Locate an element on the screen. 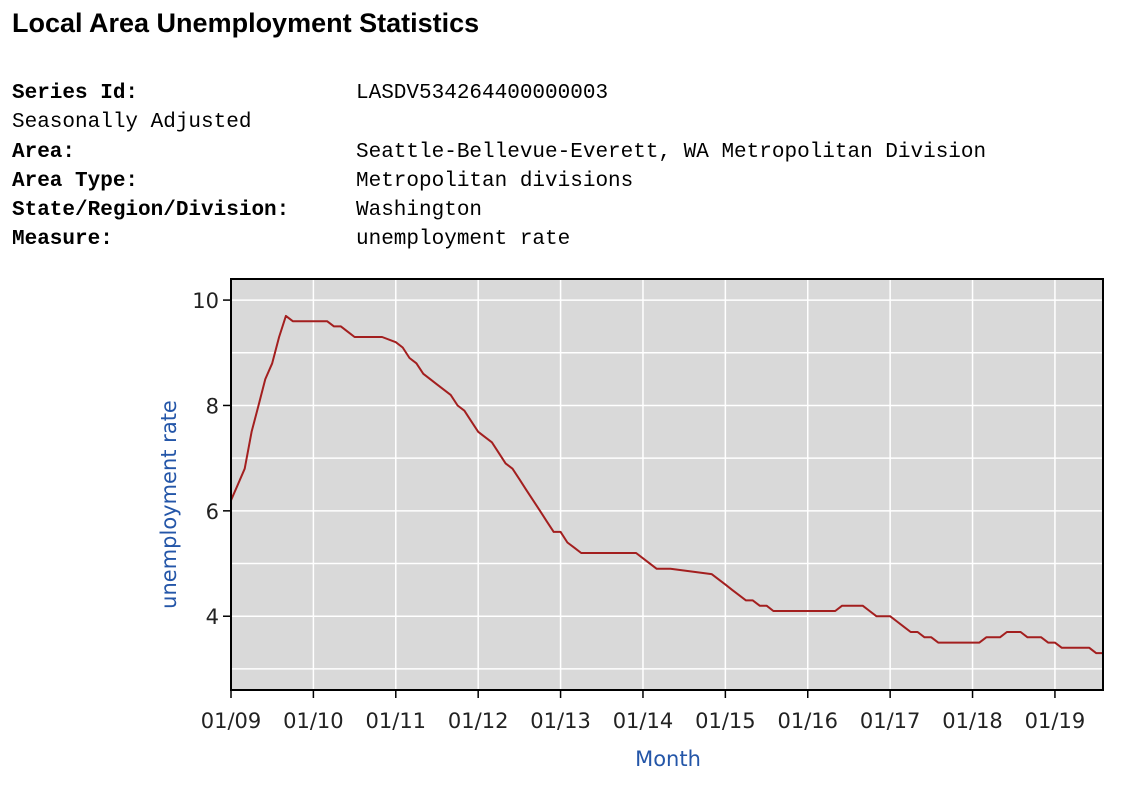  meta-label: Area: is located at coordinates (44, 152).